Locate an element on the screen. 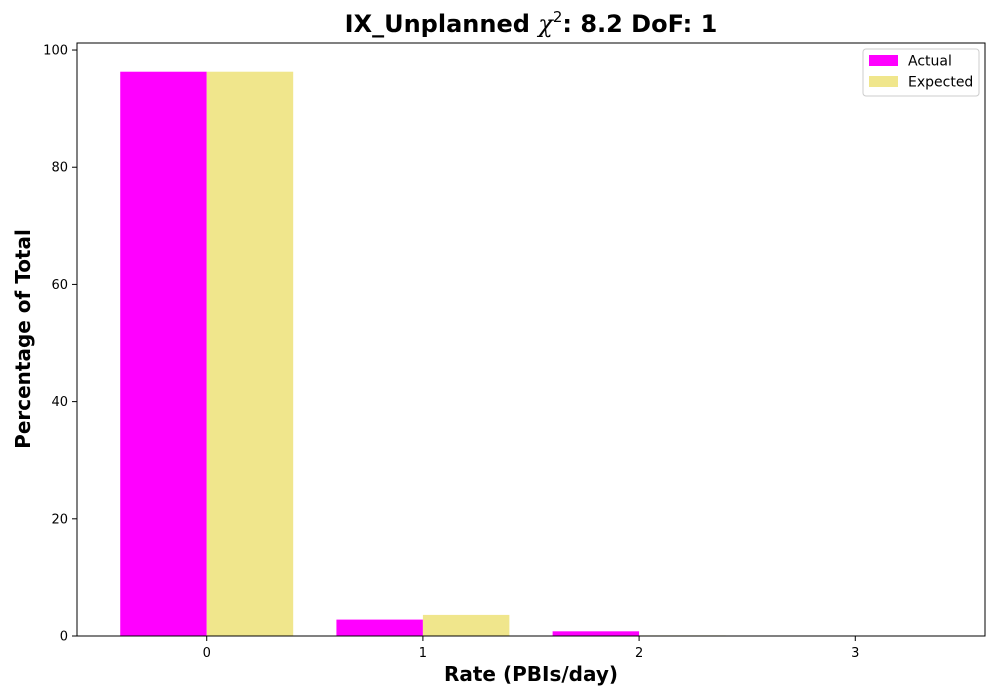  y-axis: 0 20 40 60 80 100 is located at coordinates (60, 344).